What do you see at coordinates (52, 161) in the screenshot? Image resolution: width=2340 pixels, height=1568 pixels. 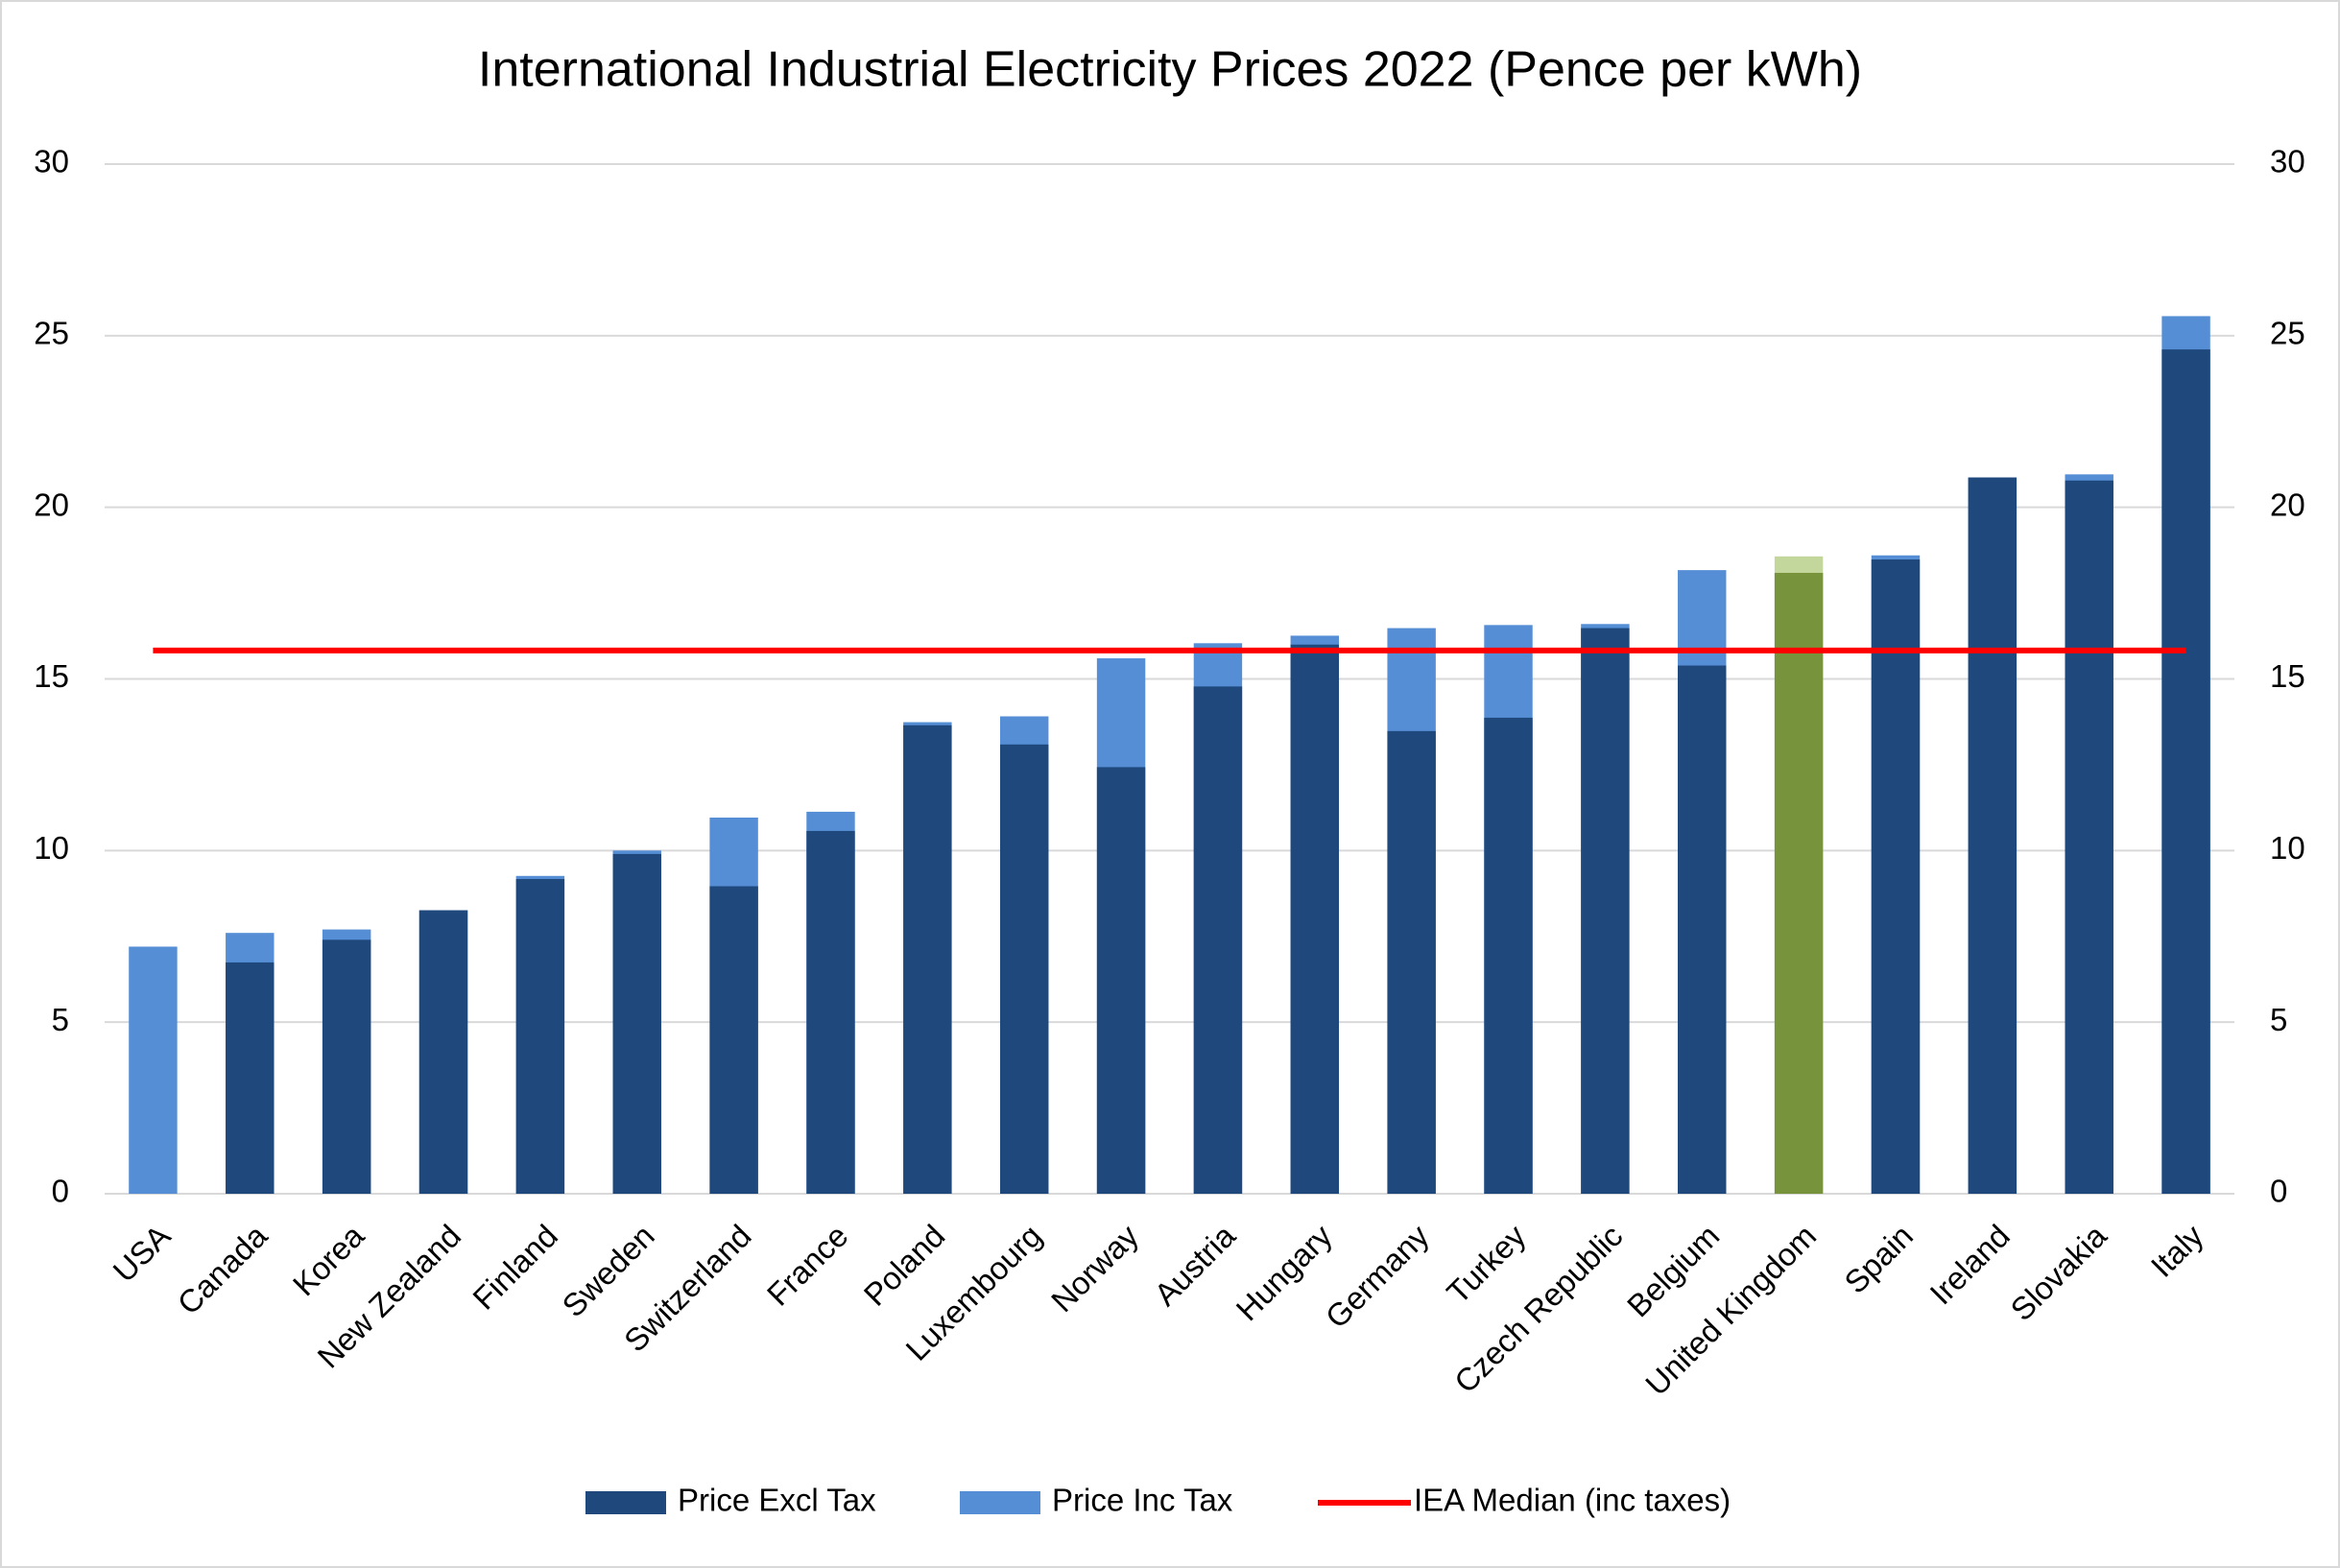 I see `y-tick-label: 30` at bounding box center [52, 161].